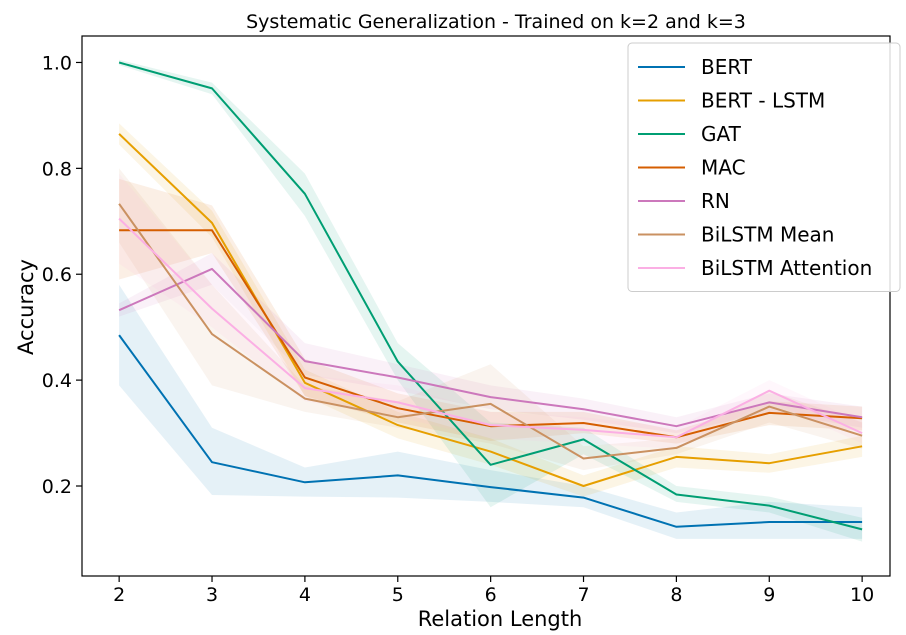 The height and width of the screenshot is (635, 906). I want to click on y-tick-label: 0.6, so click(57, 275).